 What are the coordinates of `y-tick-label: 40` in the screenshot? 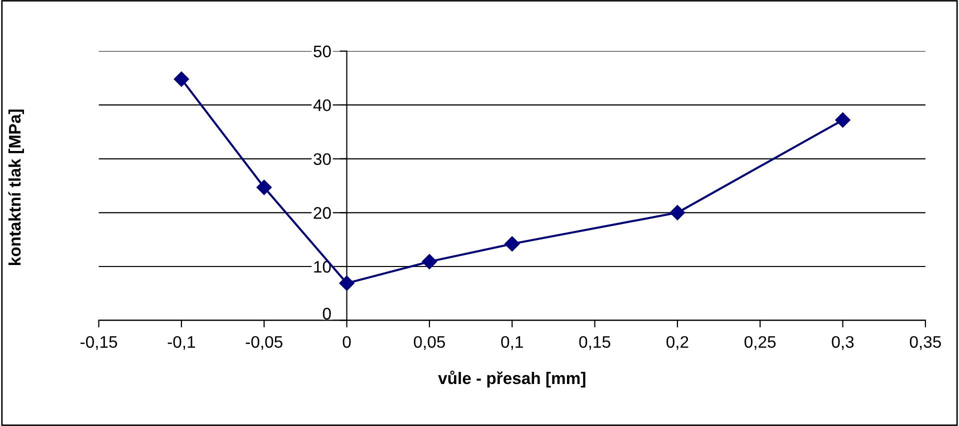 It's located at (322, 105).